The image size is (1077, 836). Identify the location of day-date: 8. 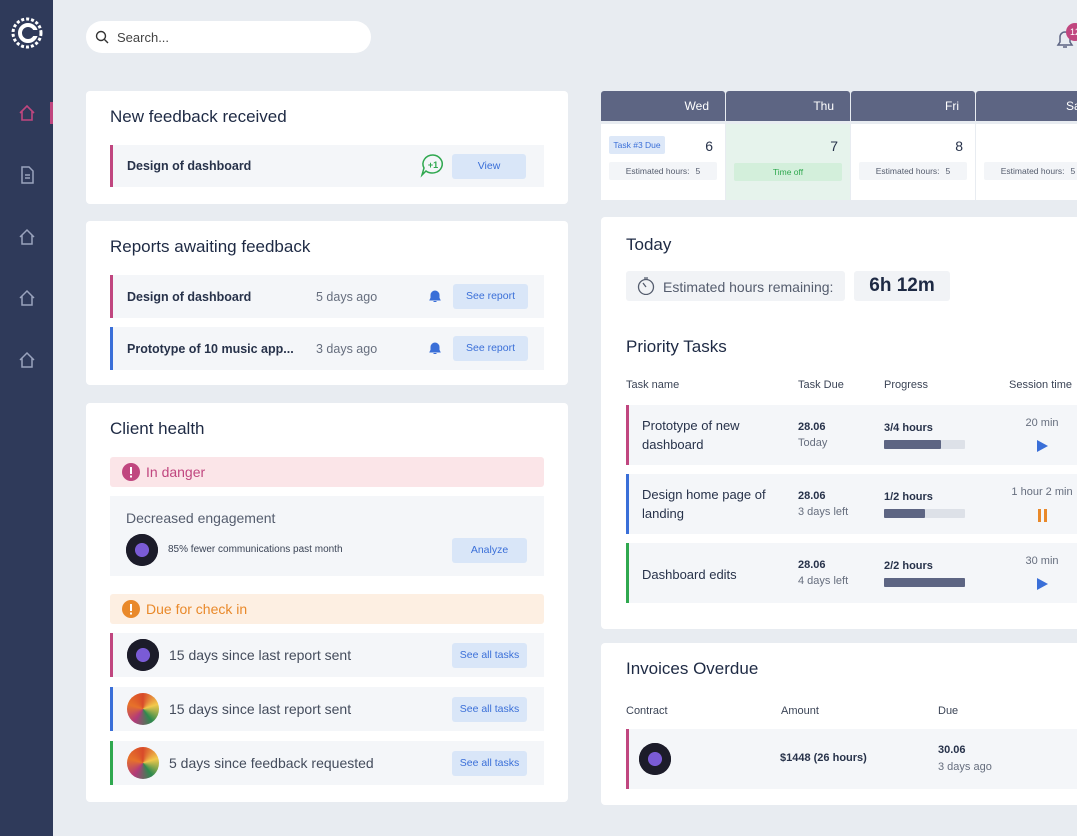
(959, 146).